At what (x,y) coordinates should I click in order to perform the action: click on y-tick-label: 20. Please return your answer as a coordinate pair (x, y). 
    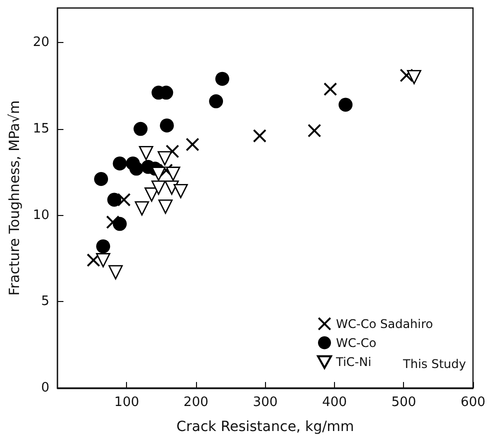
    Looking at the image, I should click on (41, 42).